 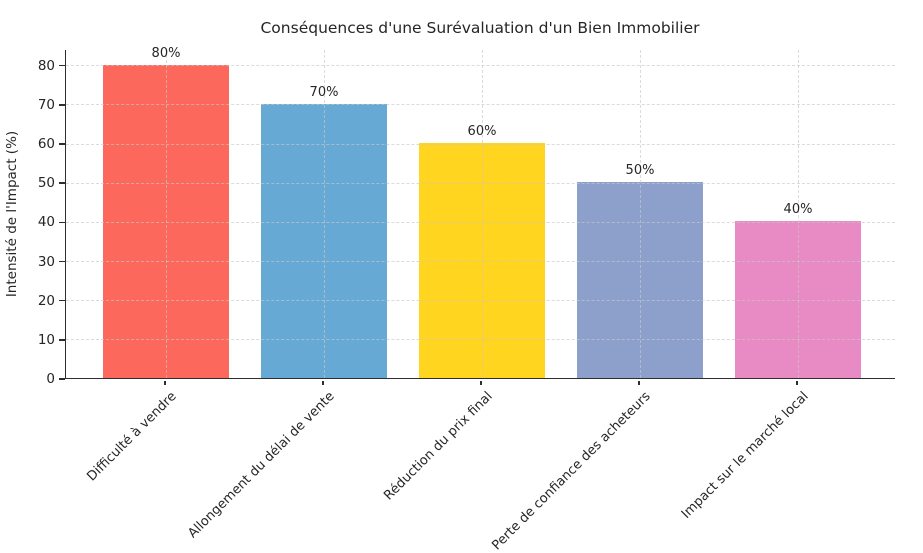 I want to click on bar-value-label: 60%, so click(x=482, y=131).